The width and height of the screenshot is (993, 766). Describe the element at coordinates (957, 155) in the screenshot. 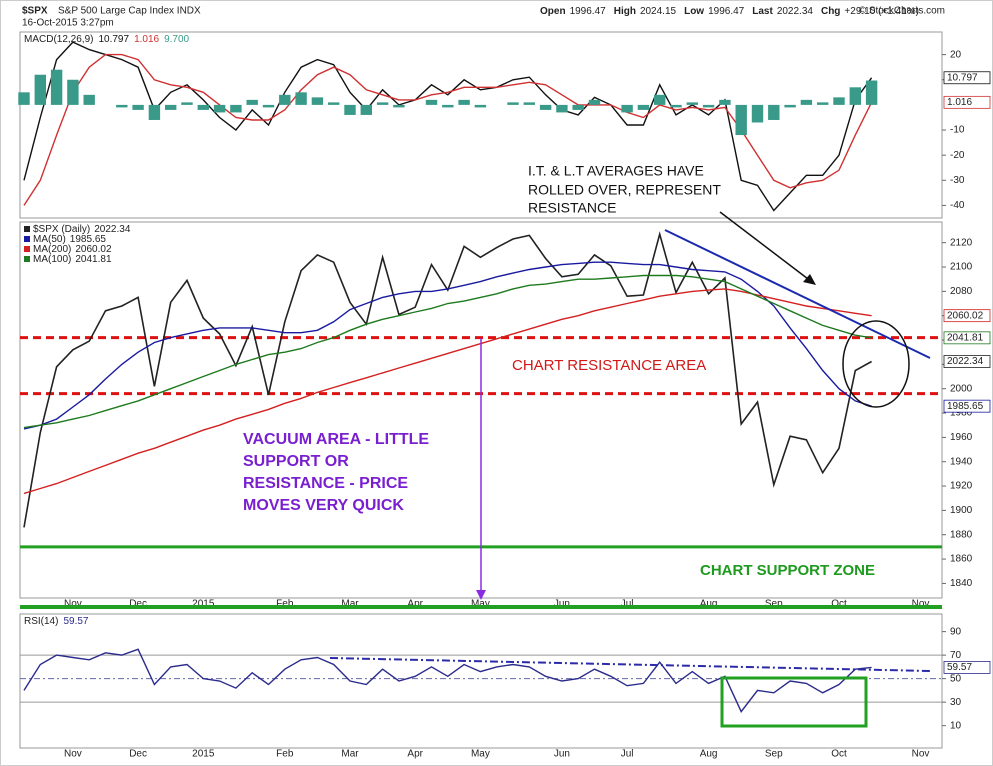

I see `y-tick-label: -20` at that location.